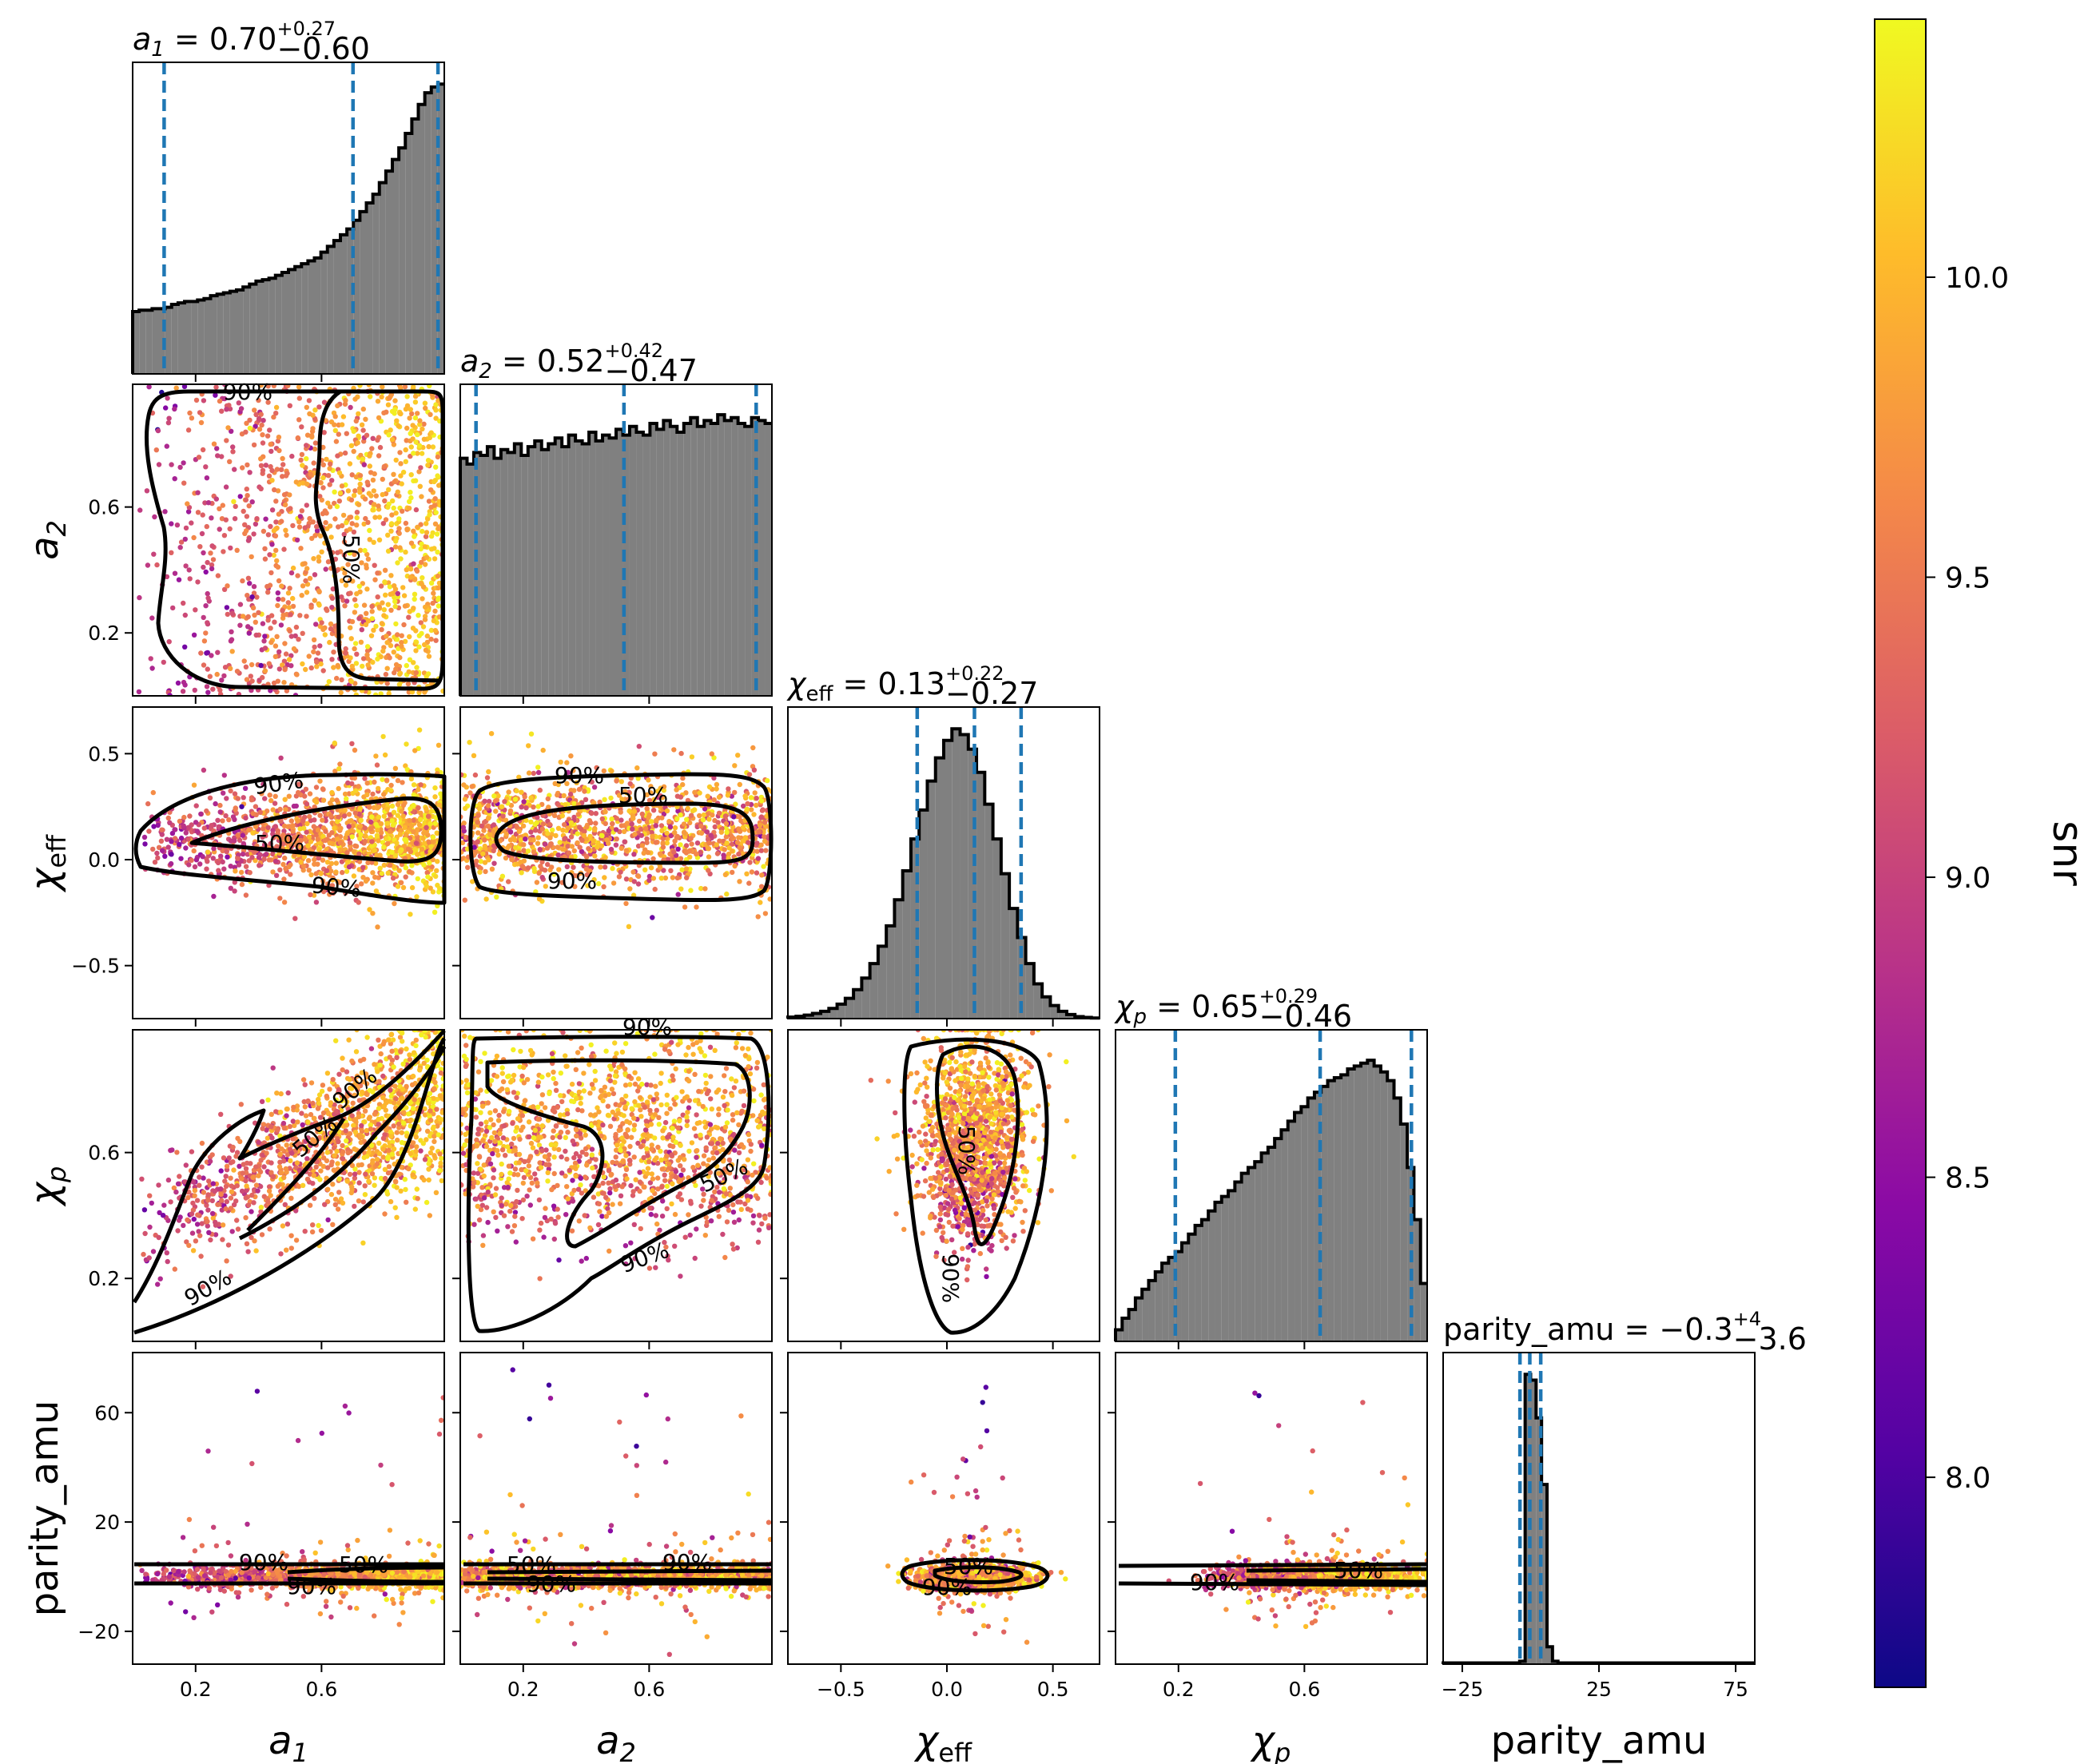  Describe the element at coordinates (1598, 1519) in the screenshot. I see `hist-outline` at that location.